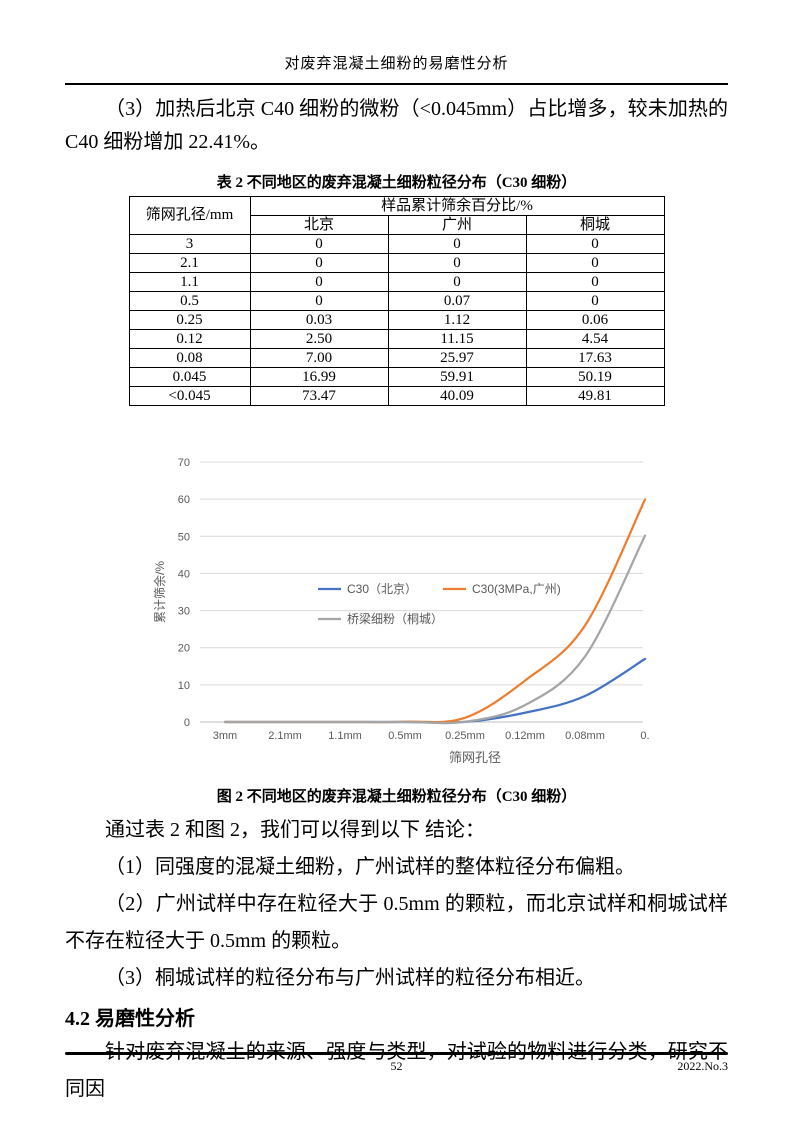 The width and height of the screenshot is (793, 1122). I want to click on y-axis-tick-label: 10, so click(184, 686).